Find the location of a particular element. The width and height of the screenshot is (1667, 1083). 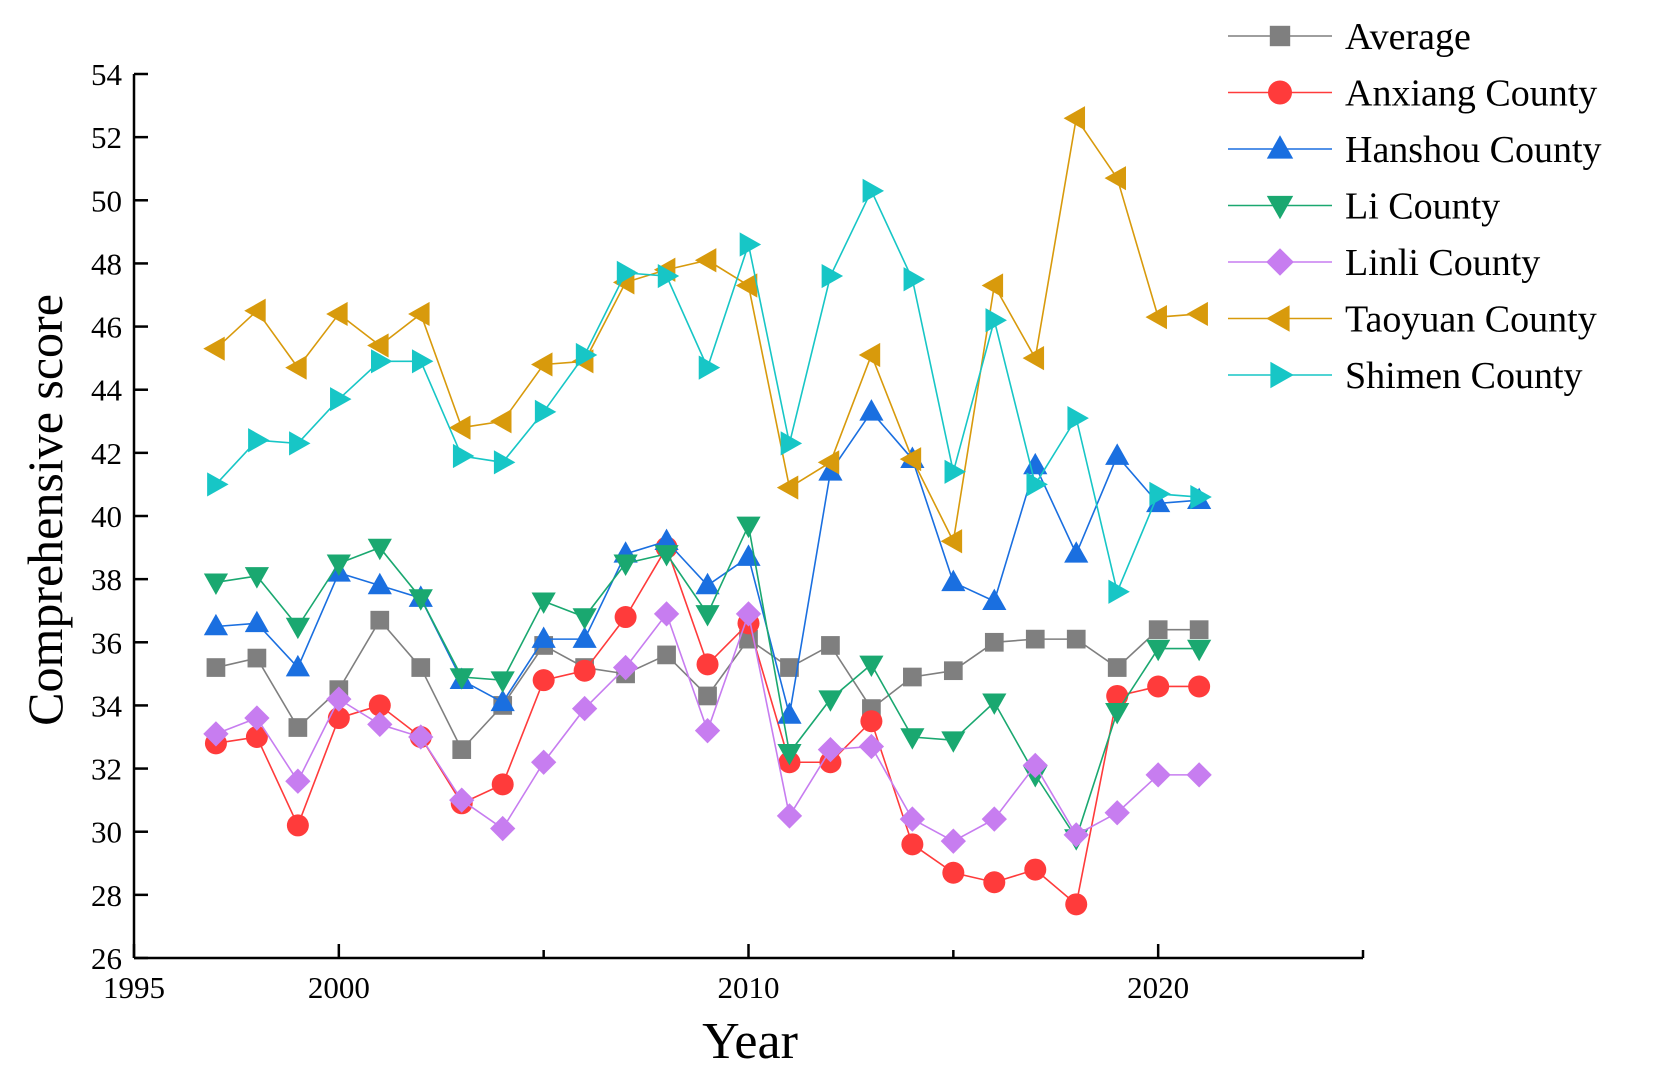

series-linli-county is located at coordinates (707, 727).